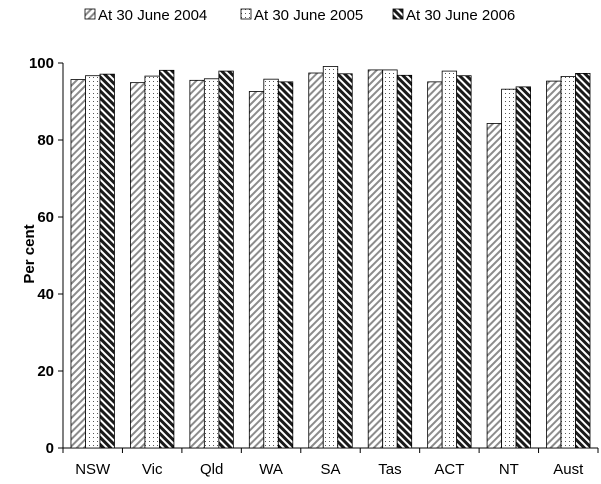  What do you see at coordinates (271, 469) in the screenshot?
I see `x-tick-label: WA` at bounding box center [271, 469].